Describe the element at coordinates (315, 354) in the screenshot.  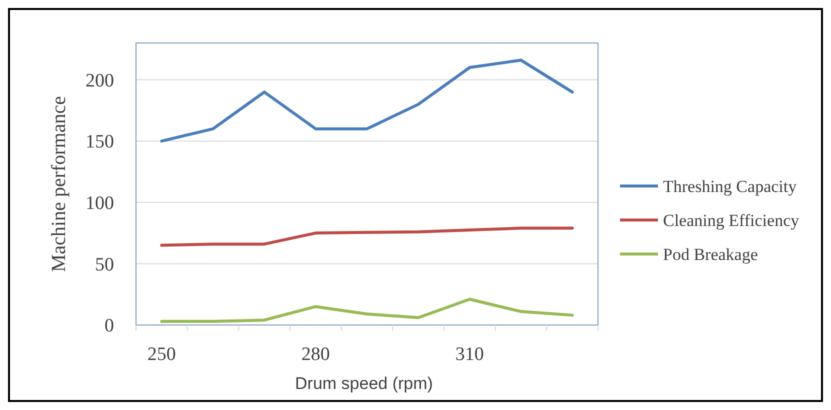
I see `x-tick-label: 280` at that location.